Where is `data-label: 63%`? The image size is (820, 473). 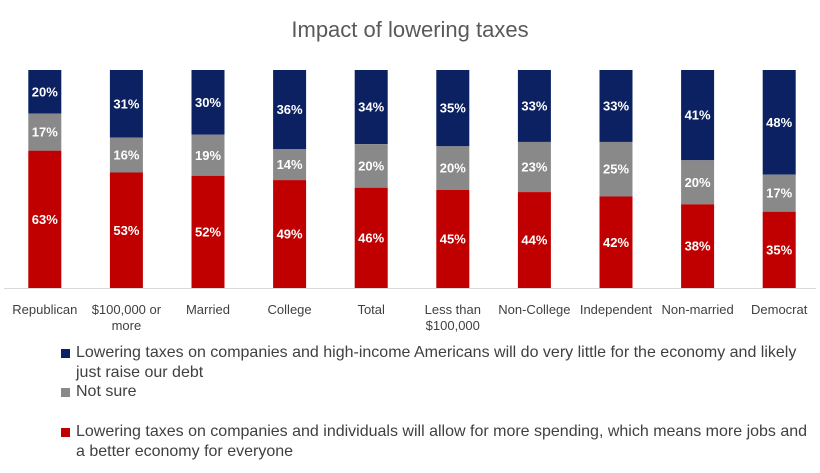 data-label: 63% is located at coordinates (45, 219).